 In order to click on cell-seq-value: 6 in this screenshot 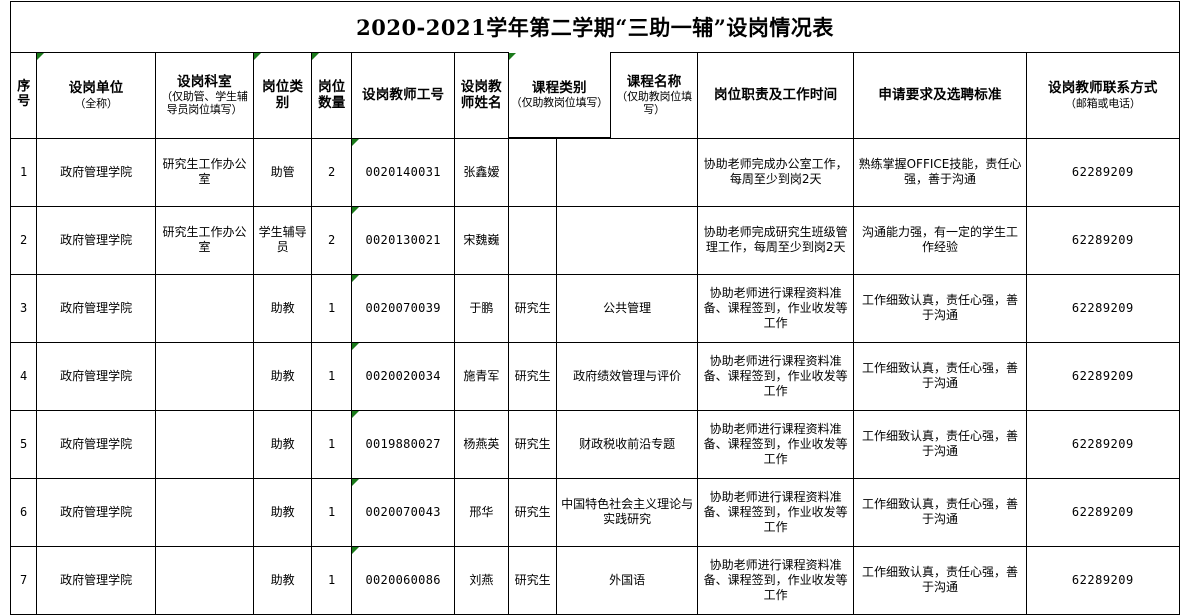, I will do `click(23, 511)`.